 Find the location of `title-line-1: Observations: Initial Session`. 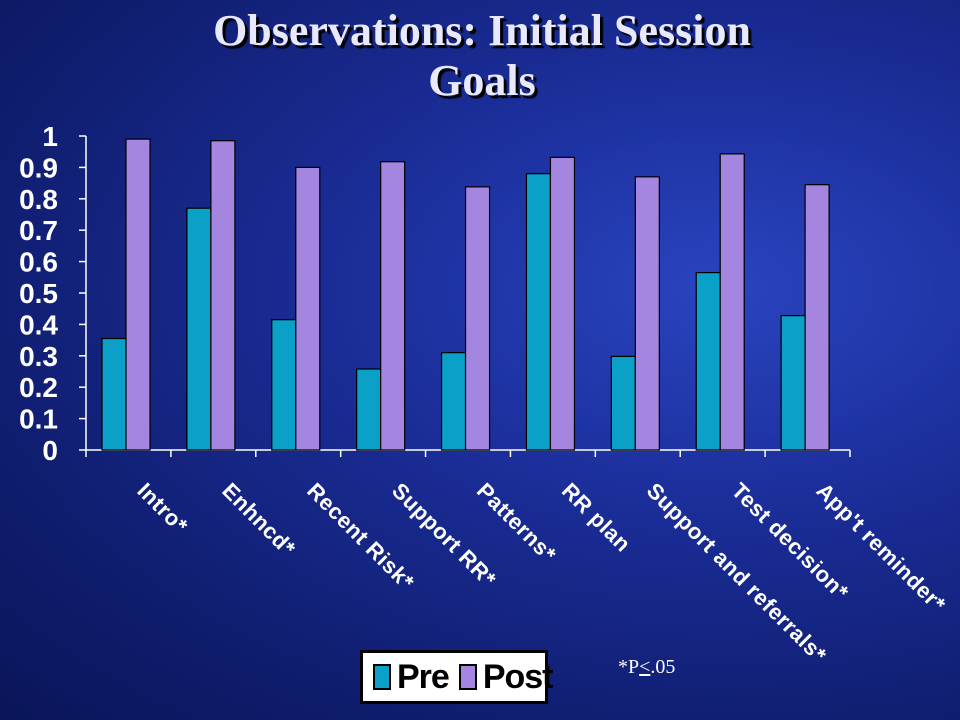

title-line-1: Observations: Initial Session is located at coordinates (482, 30).